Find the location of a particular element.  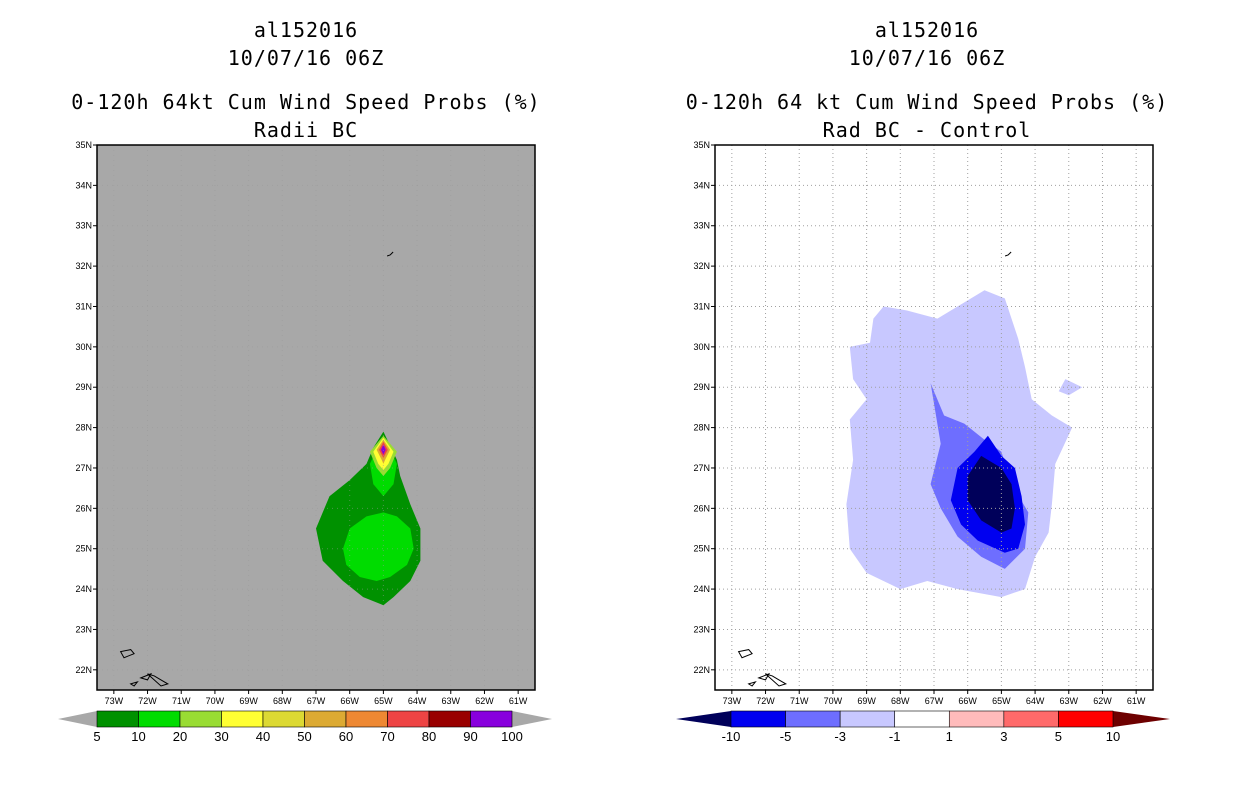

y-tick-label: 34N is located at coordinates (83, 185).